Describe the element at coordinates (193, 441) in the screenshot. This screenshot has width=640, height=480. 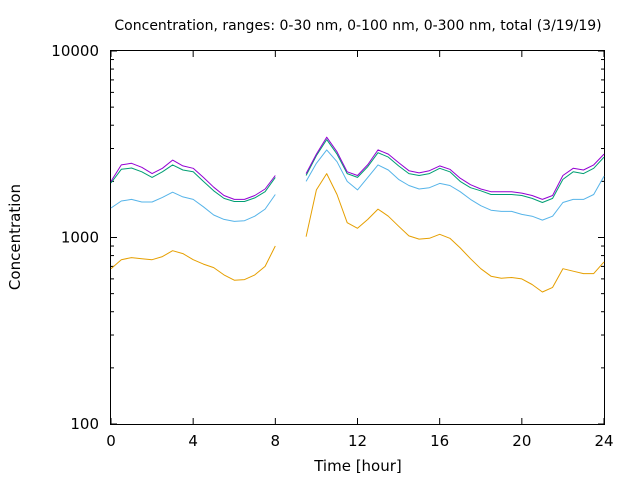
I see `x-tick-label: 4` at that location.